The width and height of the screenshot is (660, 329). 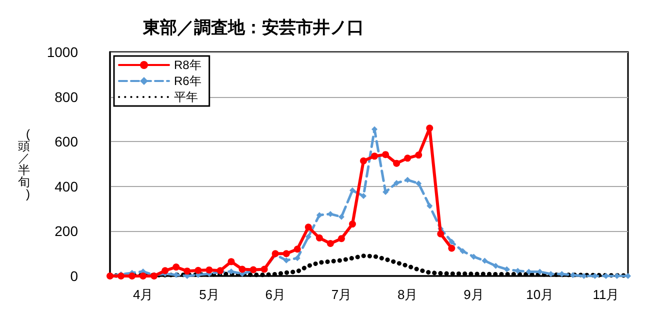 I want to click on y-tick-label: 1000, so click(x=62, y=52).